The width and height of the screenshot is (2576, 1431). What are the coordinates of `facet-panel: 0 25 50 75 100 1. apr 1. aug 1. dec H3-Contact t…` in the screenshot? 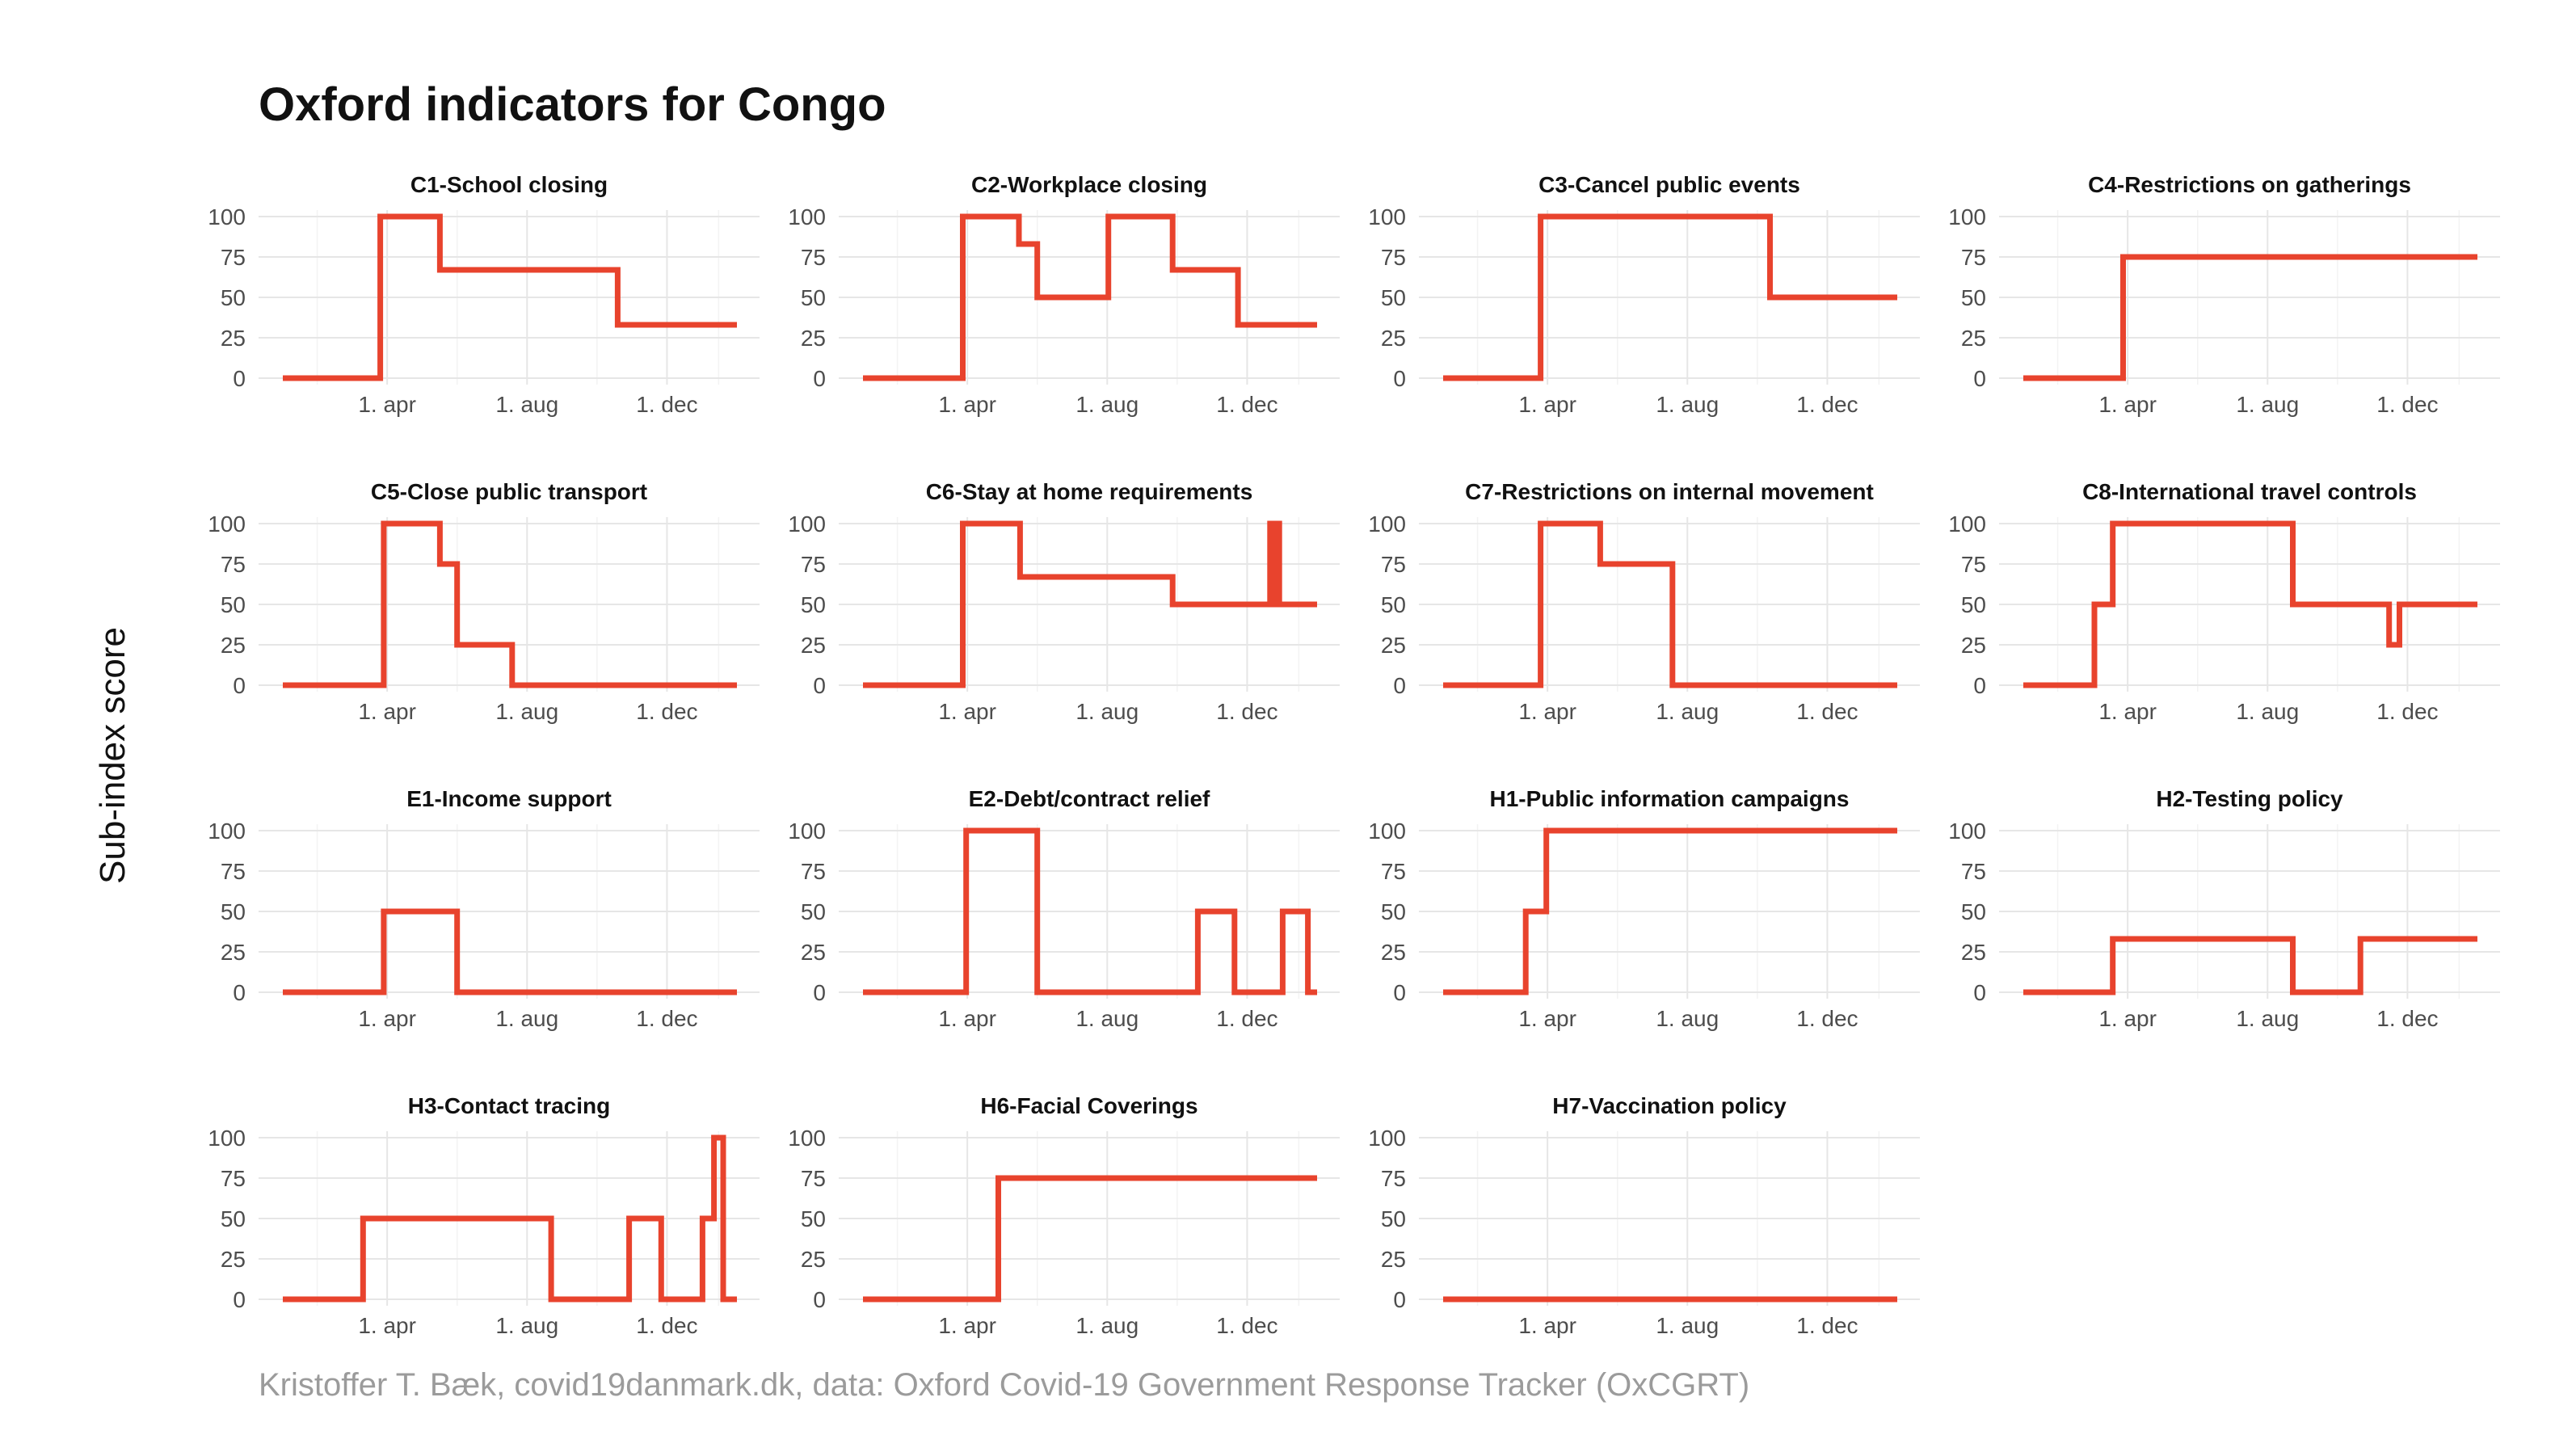 It's located at (484, 1215).